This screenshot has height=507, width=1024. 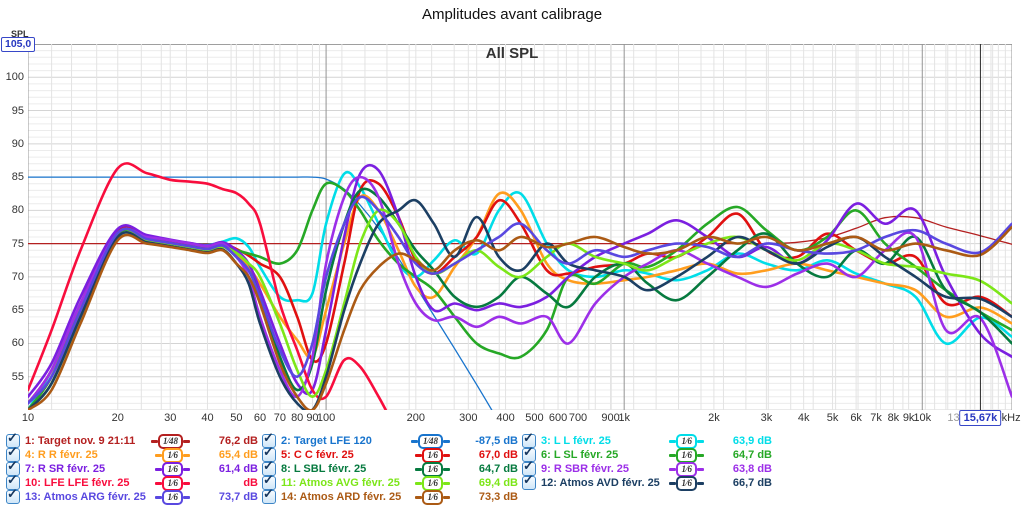 What do you see at coordinates (832, 418) in the screenshot?
I see `x-tick-label: 5k` at bounding box center [832, 418].